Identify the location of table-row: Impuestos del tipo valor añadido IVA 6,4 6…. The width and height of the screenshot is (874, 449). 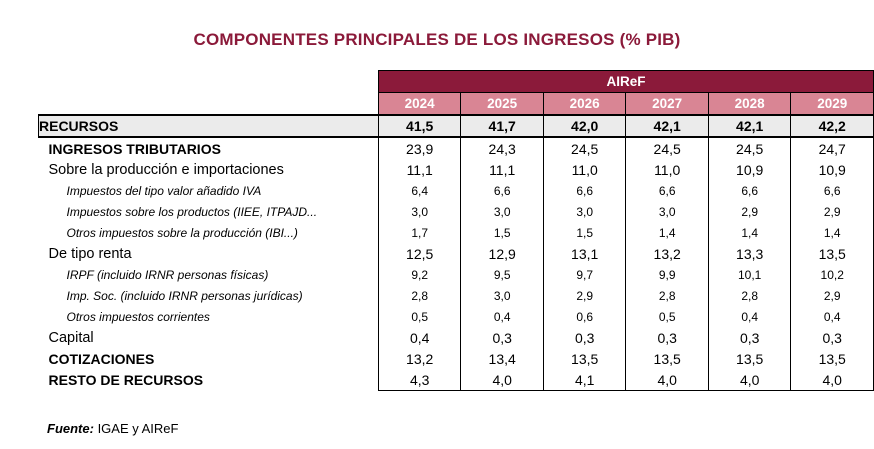
(456, 190).